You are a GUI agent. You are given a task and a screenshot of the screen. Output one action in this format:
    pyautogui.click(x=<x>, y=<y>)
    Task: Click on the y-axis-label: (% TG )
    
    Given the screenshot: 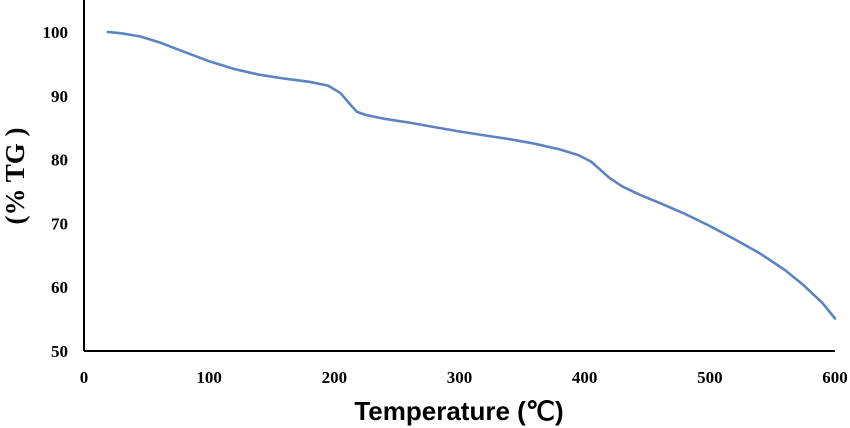 What is the action you would take?
    pyautogui.click(x=15, y=175)
    